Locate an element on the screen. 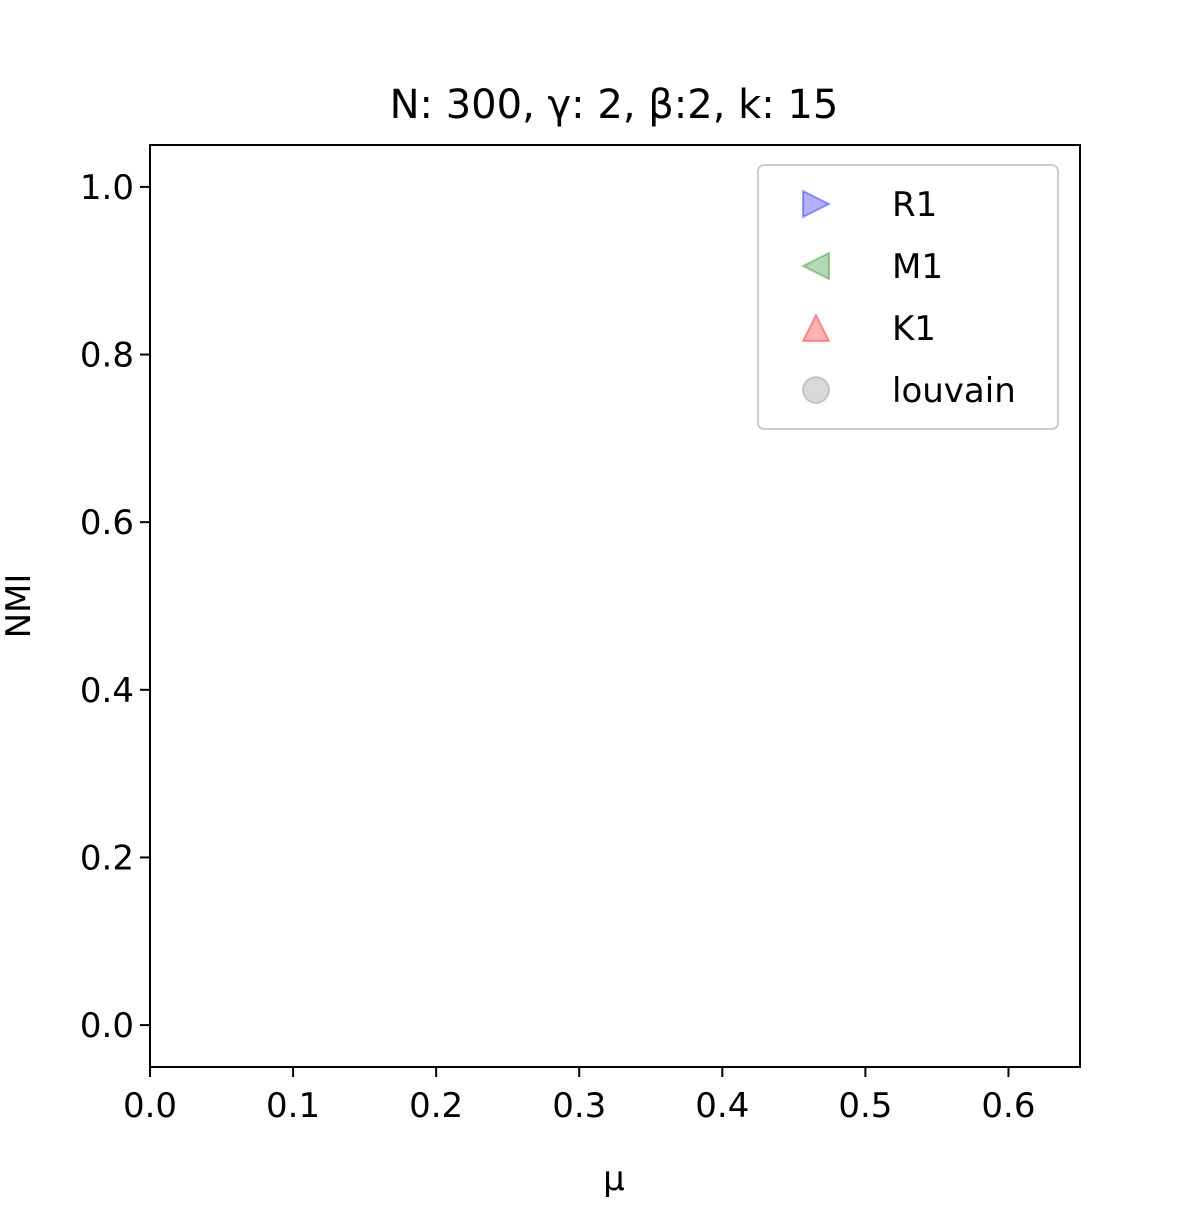 This screenshot has width=1200, height=1205. legend-marker-R1 is located at coordinates (817, 204).